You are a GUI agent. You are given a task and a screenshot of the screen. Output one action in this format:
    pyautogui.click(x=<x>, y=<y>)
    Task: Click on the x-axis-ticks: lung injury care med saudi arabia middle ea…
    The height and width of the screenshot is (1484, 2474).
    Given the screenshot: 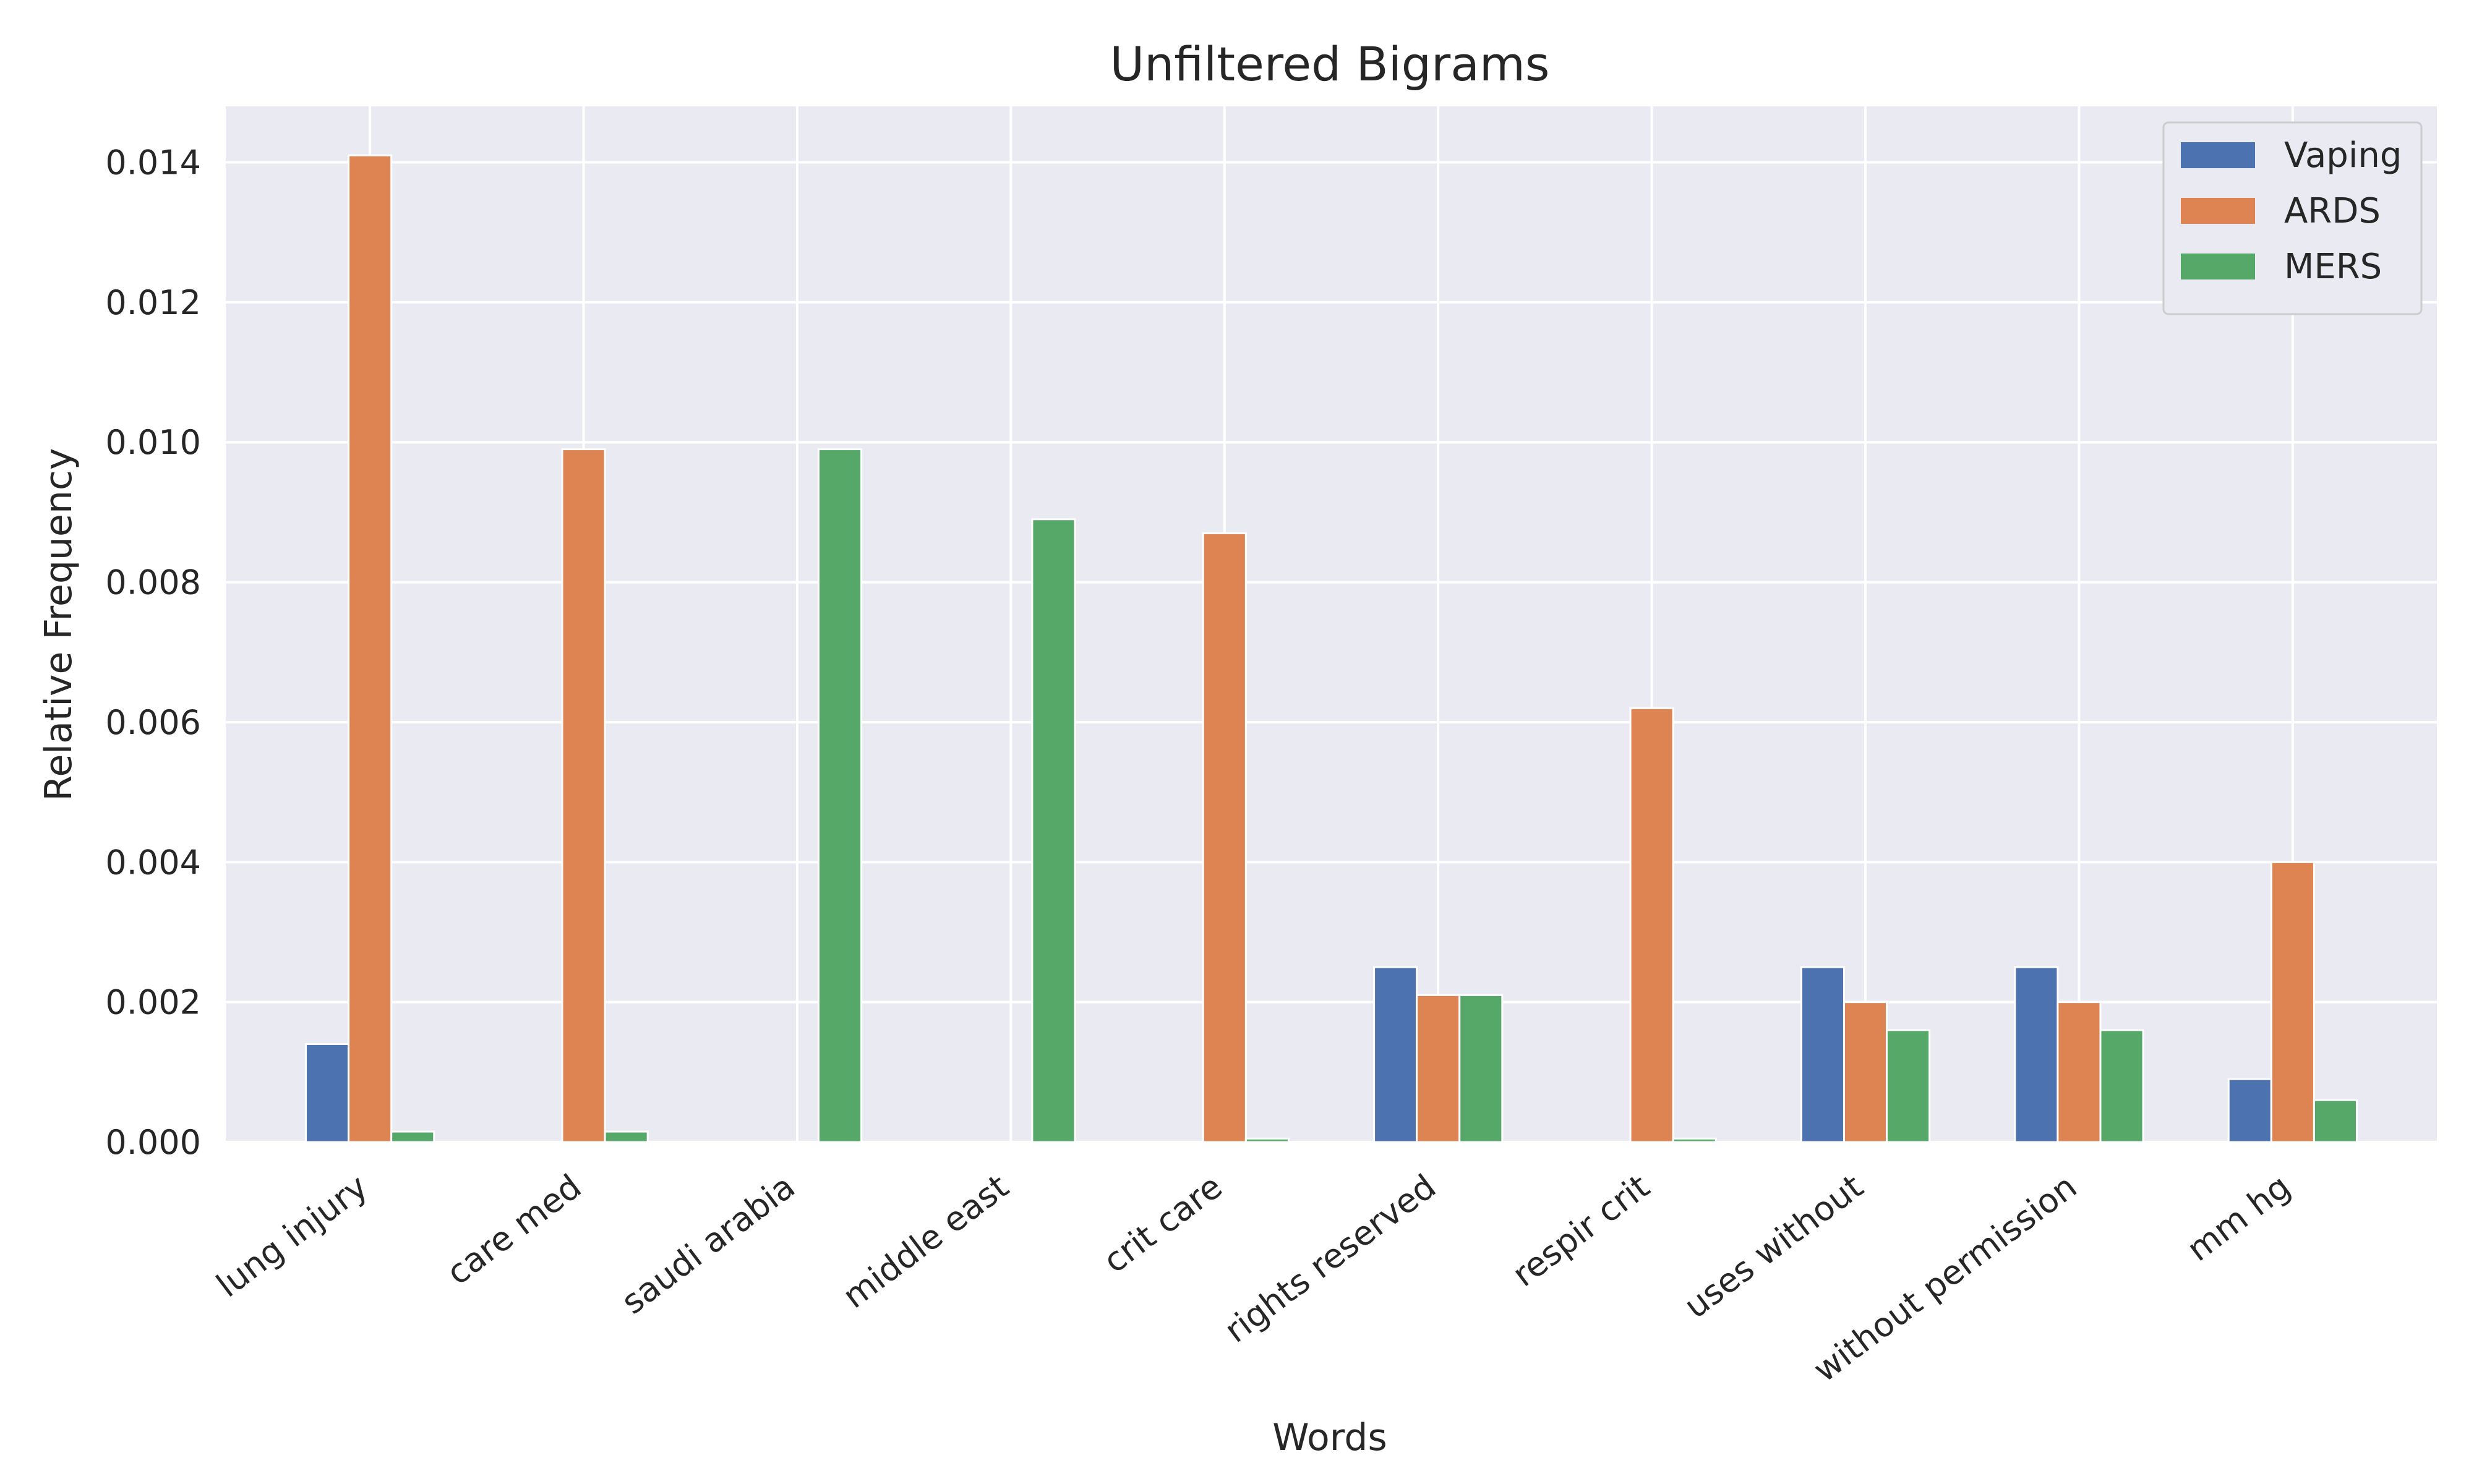 What is the action you would take?
    pyautogui.click(x=1253, y=1278)
    